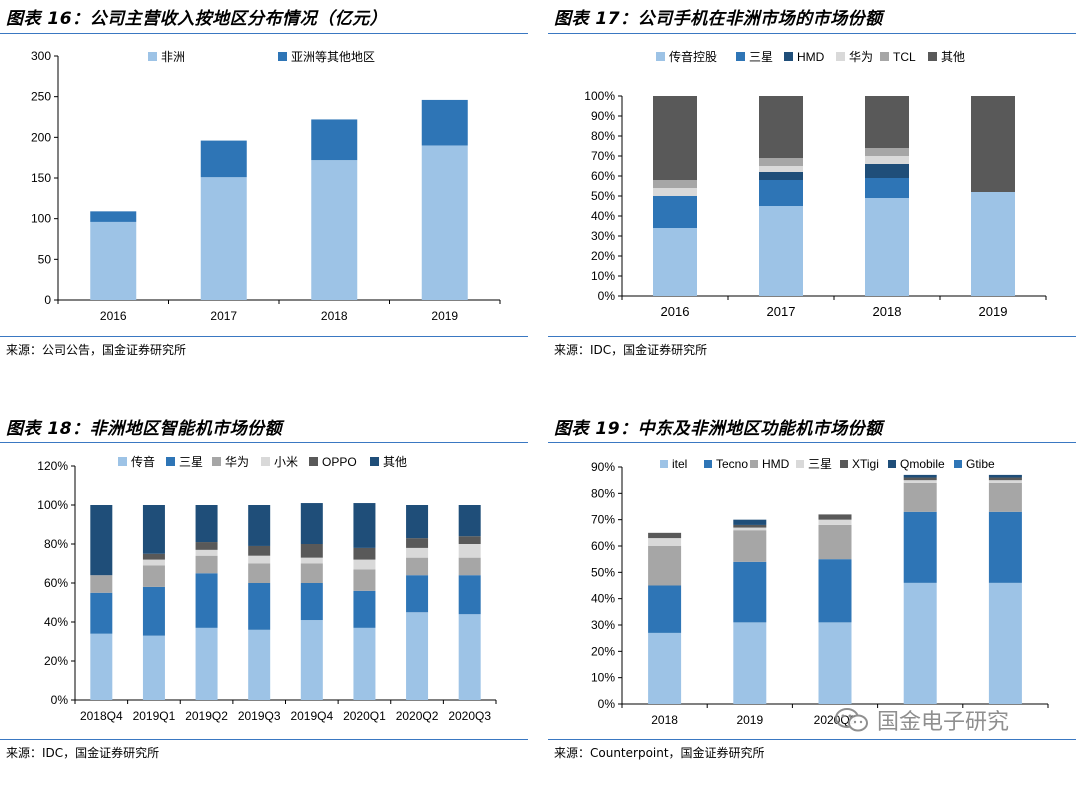  What do you see at coordinates (469, 716) in the screenshot?
I see `x-tick-label: 2020Q3` at bounding box center [469, 716].